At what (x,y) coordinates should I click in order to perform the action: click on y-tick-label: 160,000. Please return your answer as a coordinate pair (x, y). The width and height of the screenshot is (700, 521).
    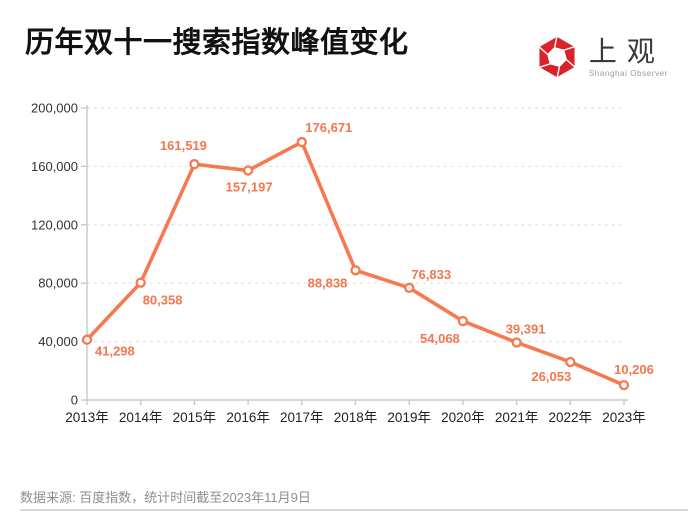
    Looking at the image, I should click on (54, 166).